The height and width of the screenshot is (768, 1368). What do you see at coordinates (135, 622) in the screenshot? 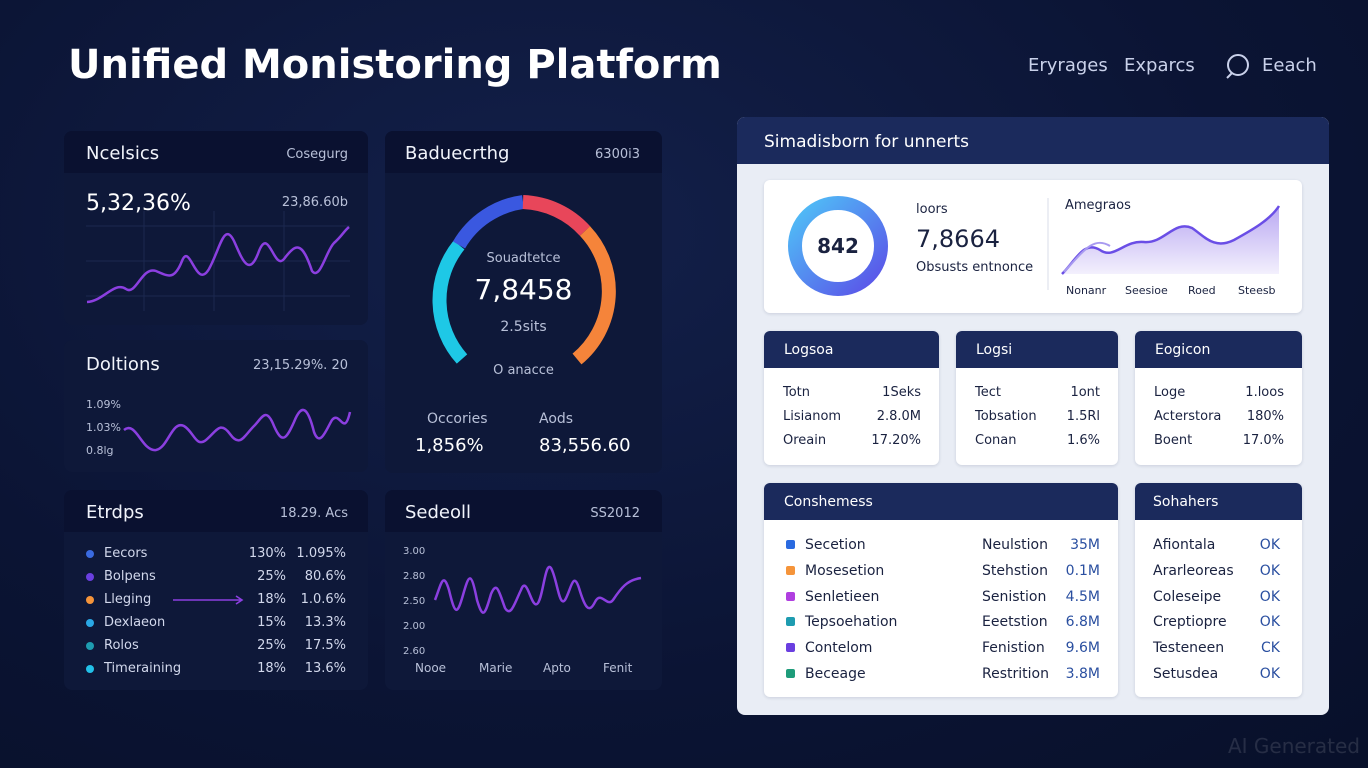
I see `row-name: Dexlaeon` at bounding box center [135, 622].